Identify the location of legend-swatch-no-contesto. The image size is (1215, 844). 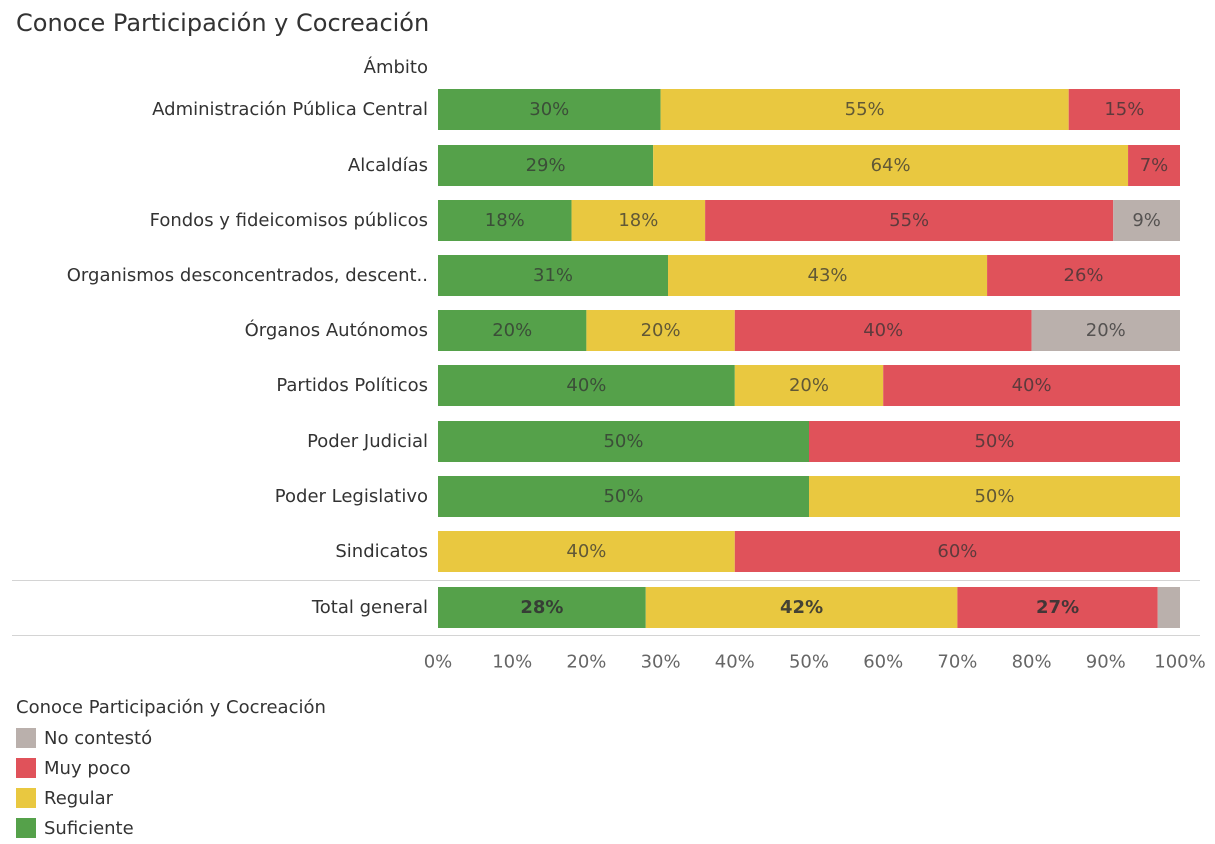
(26, 738).